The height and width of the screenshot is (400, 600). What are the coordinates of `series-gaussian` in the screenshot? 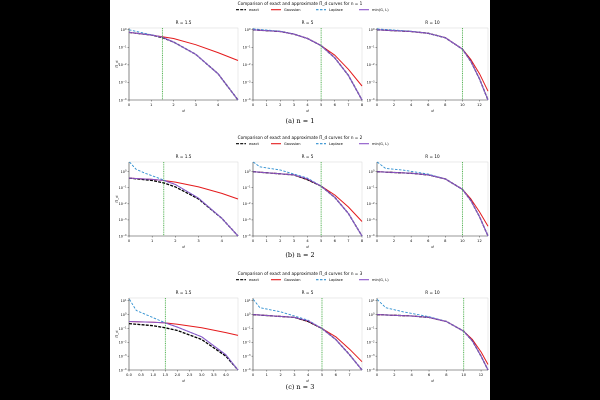 It's located at (432, 199).